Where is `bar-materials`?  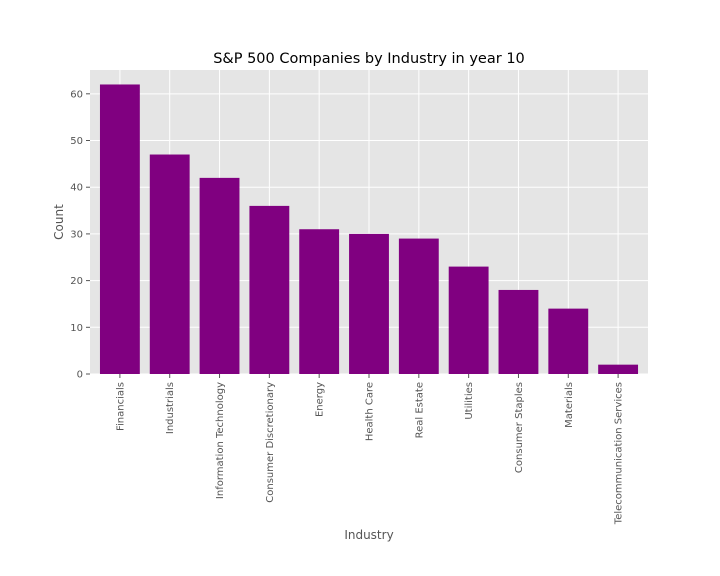
bar-materials is located at coordinates (568, 341).